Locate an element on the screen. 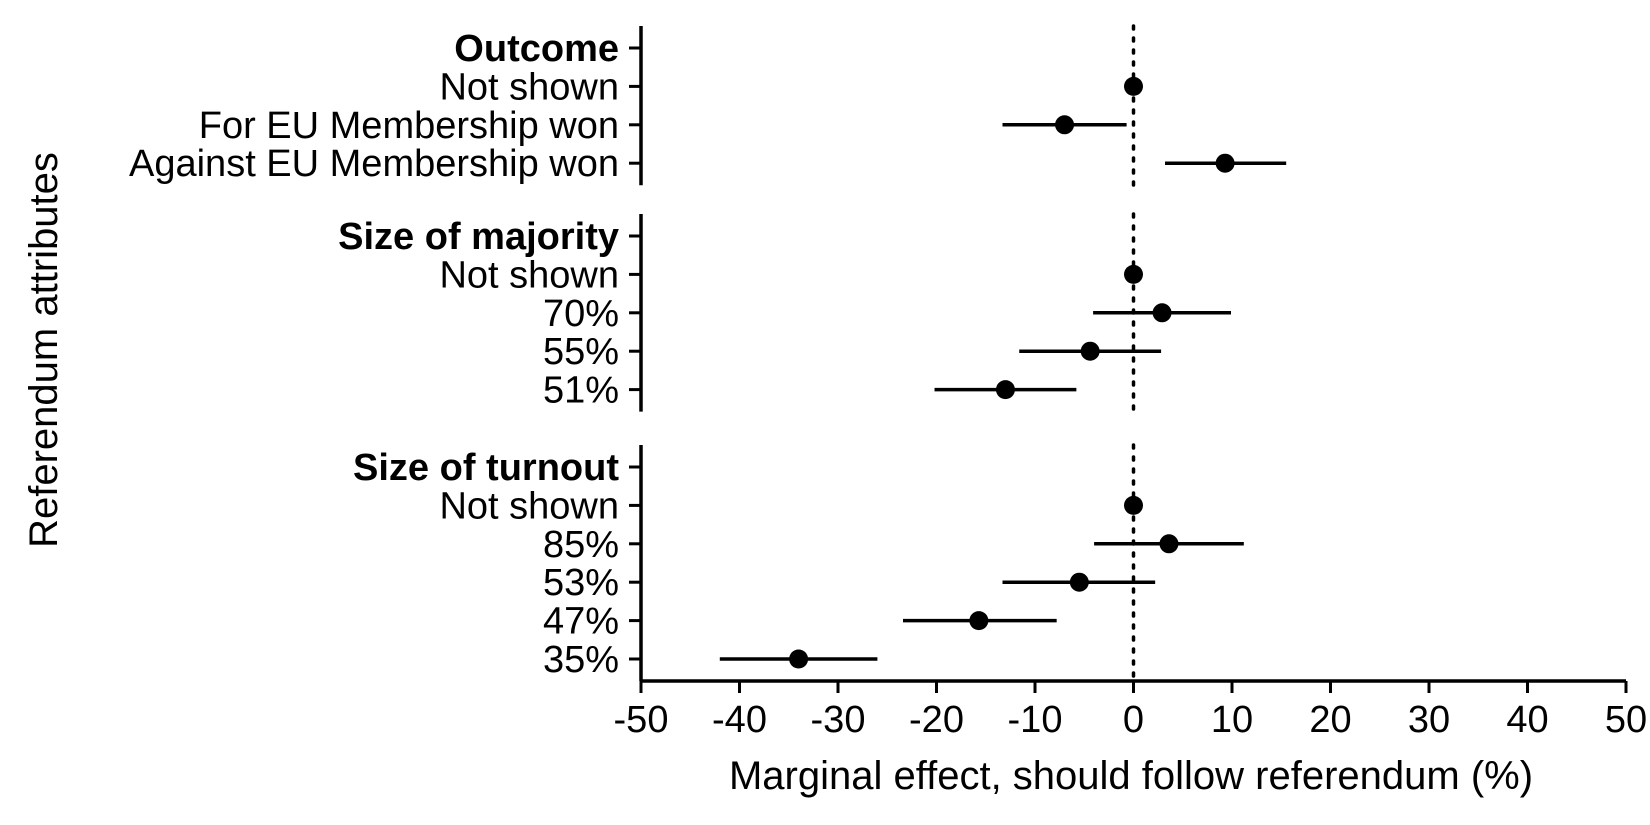  row-label: Against EU Membership won is located at coordinates (374, 164).